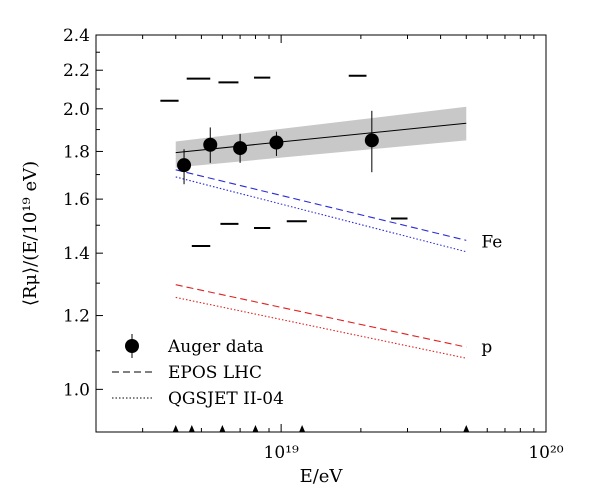 Image resolution: width=598 pixels, height=499 pixels. Describe the element at coordinates (76, 390) in the screenshot. I see `y-tick-label: 1.0` at that location.